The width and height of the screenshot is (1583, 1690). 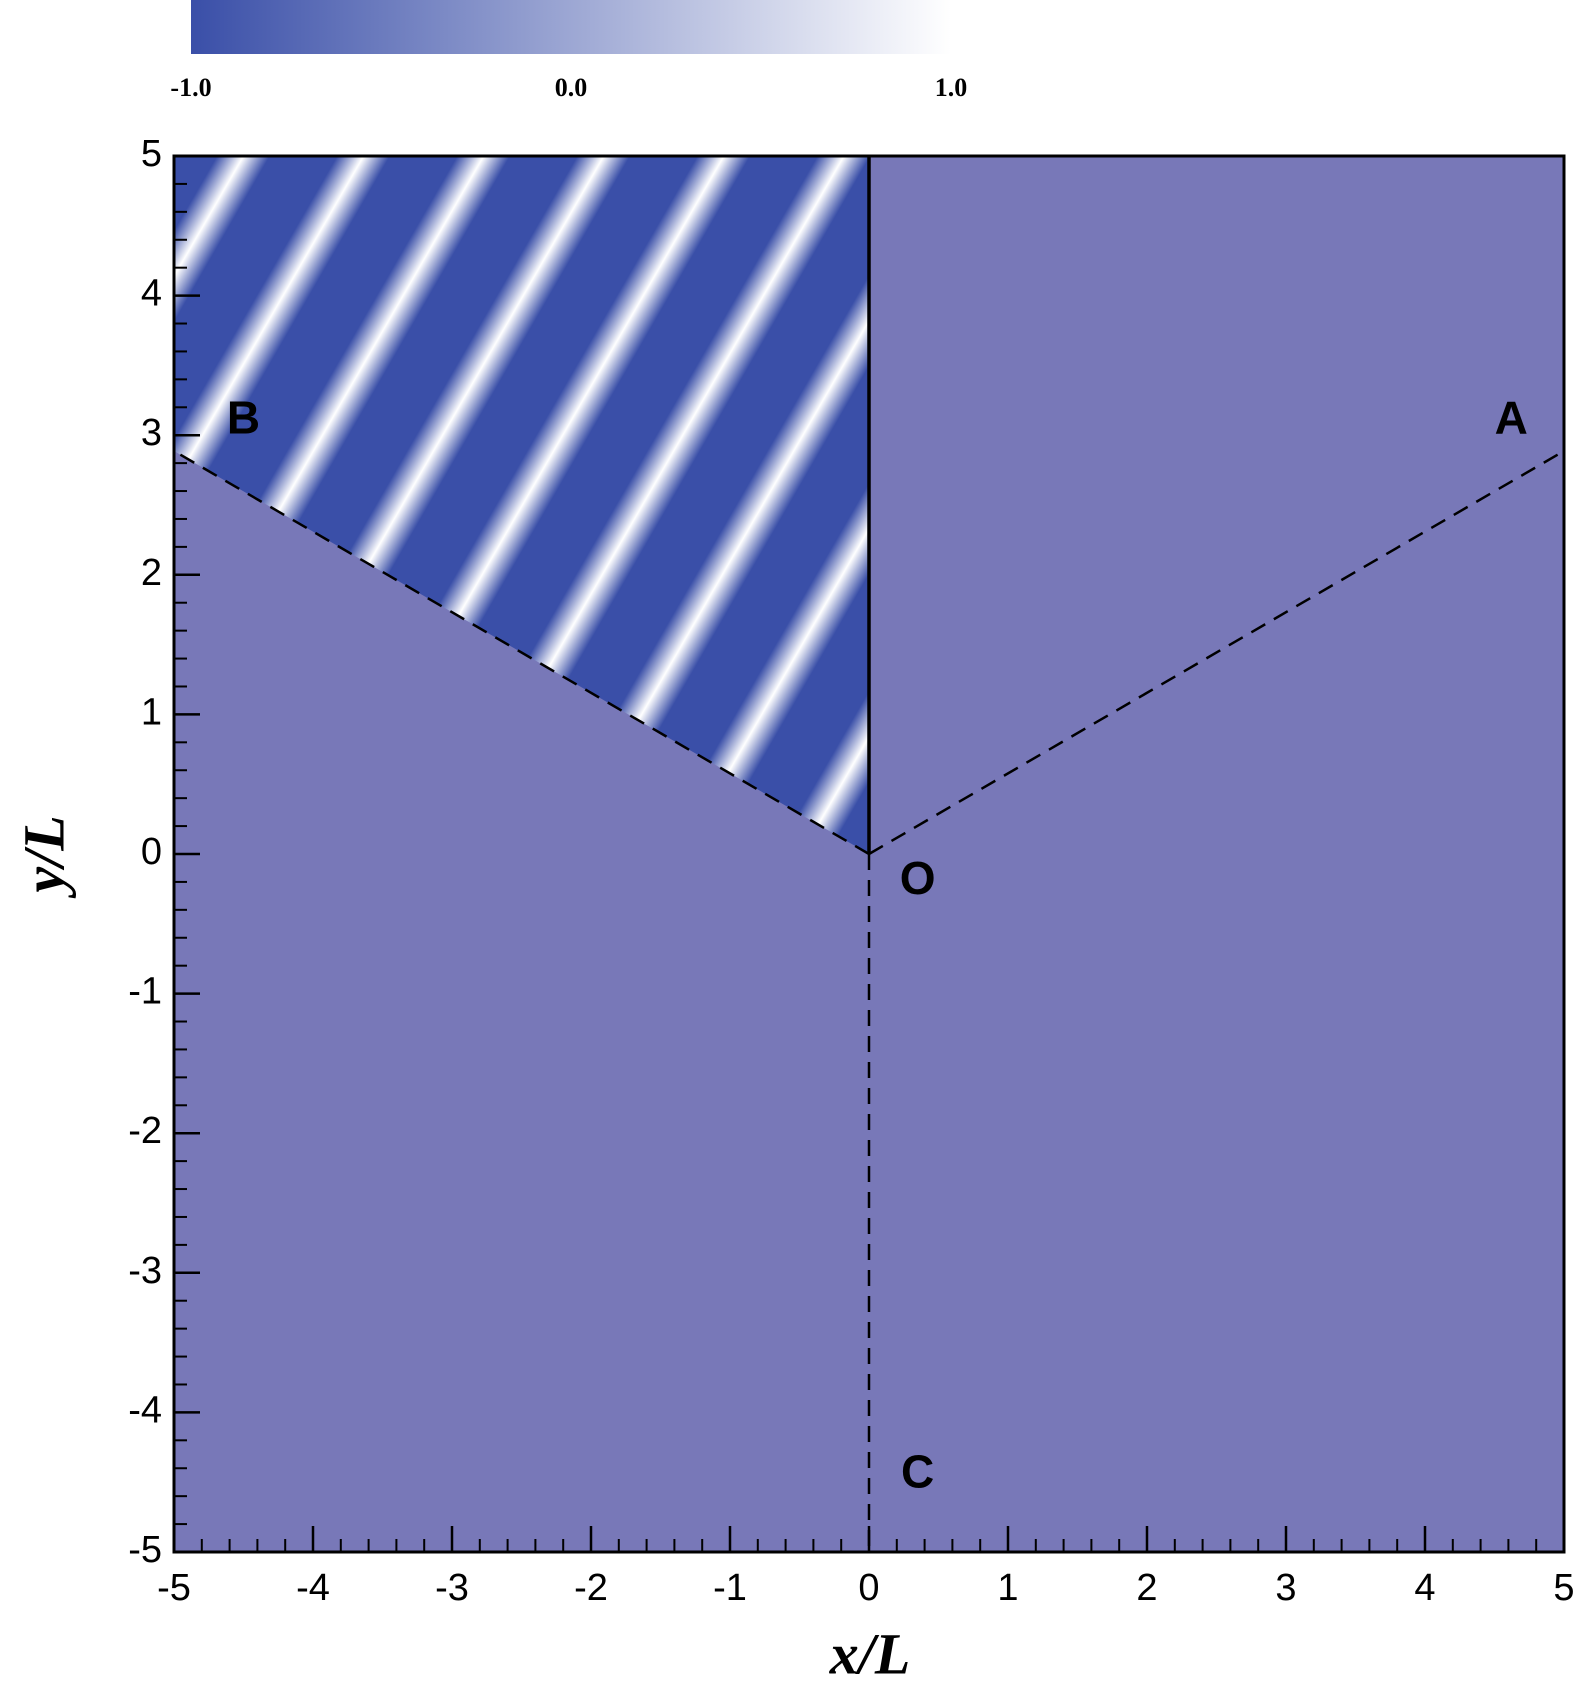 I want to click on point-label: A, so click(x=1511, y=417).